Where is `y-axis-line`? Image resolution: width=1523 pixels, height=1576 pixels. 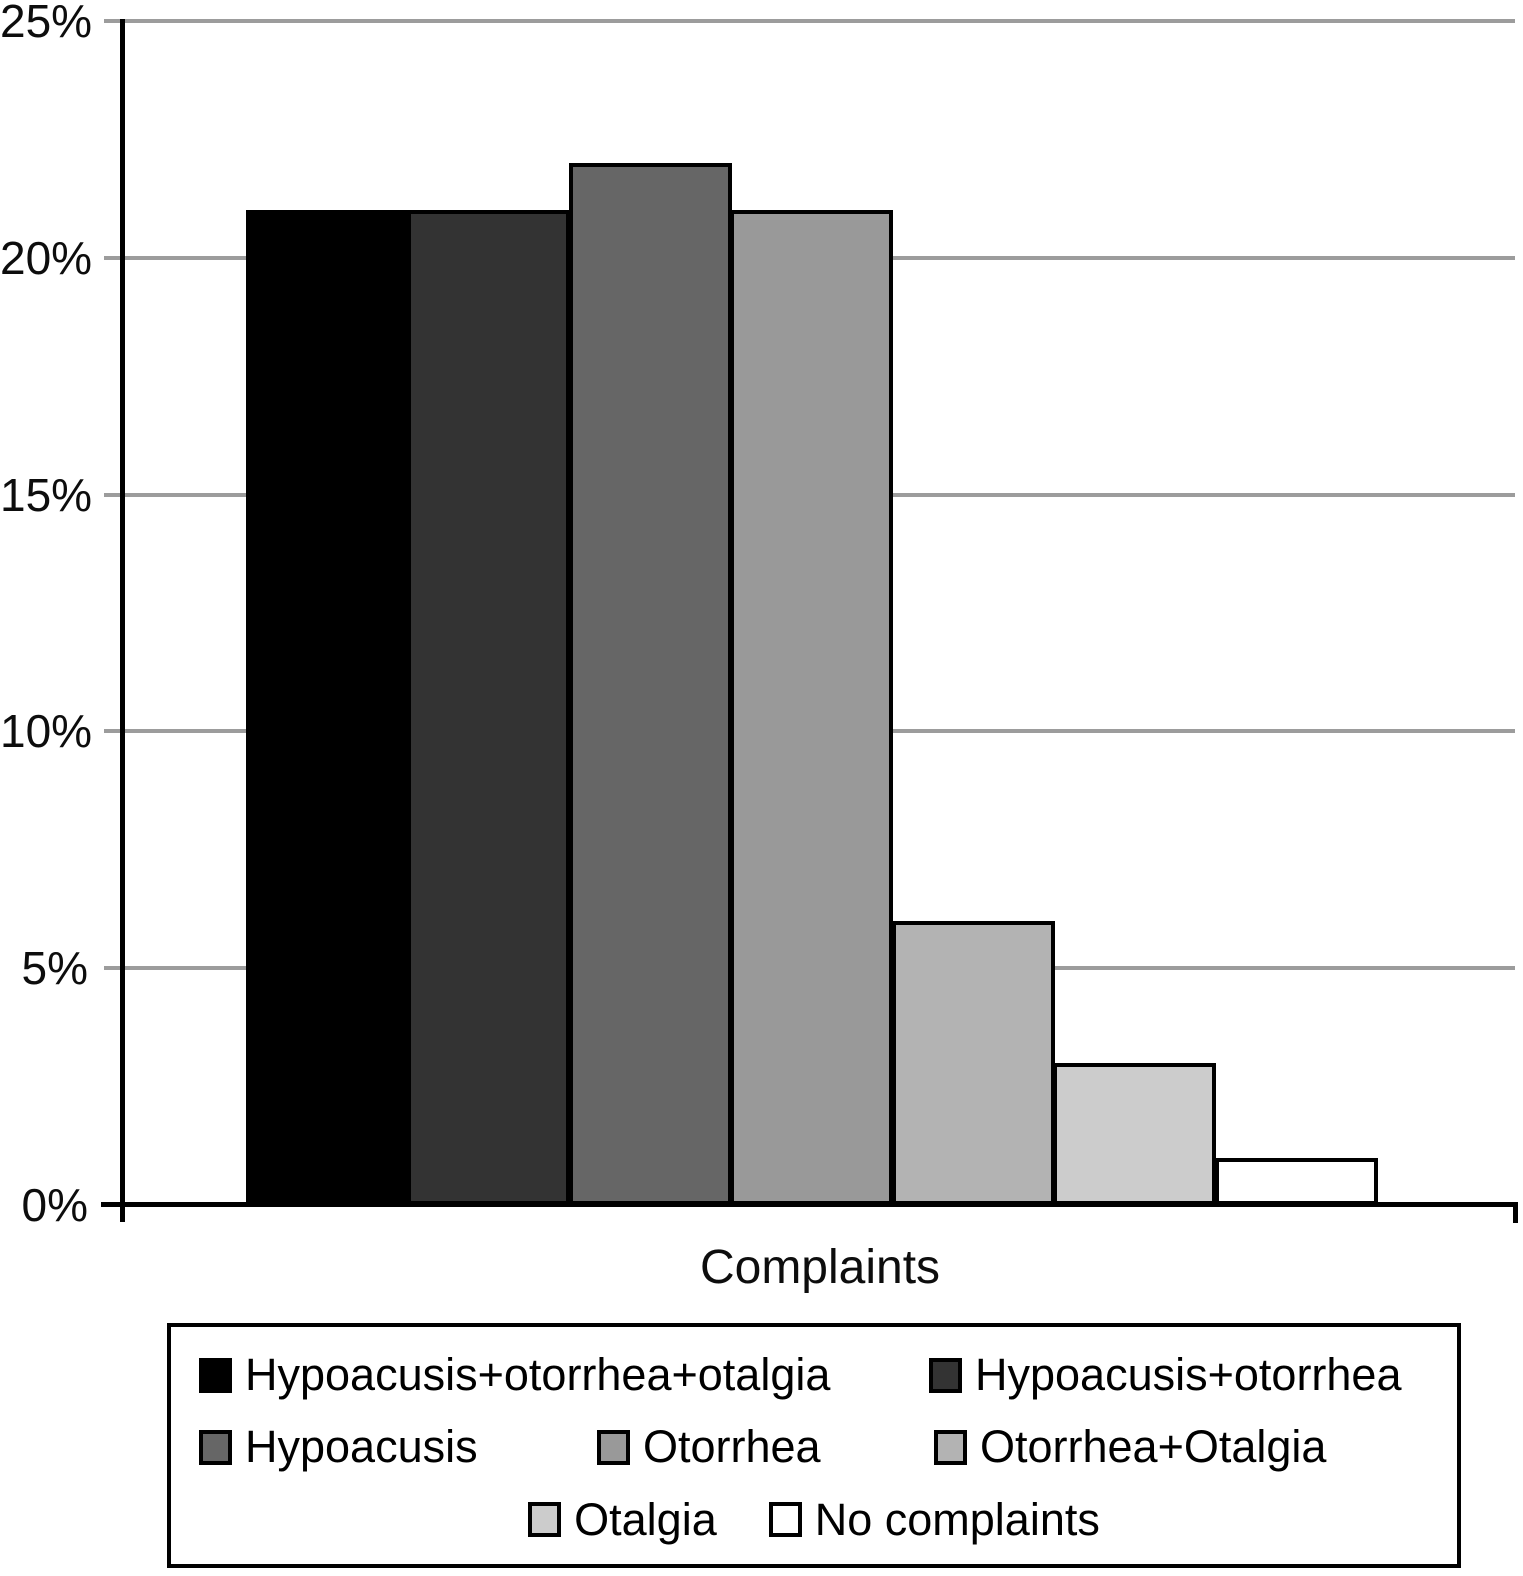 y-axis-line is located at coordinates (122, 620).